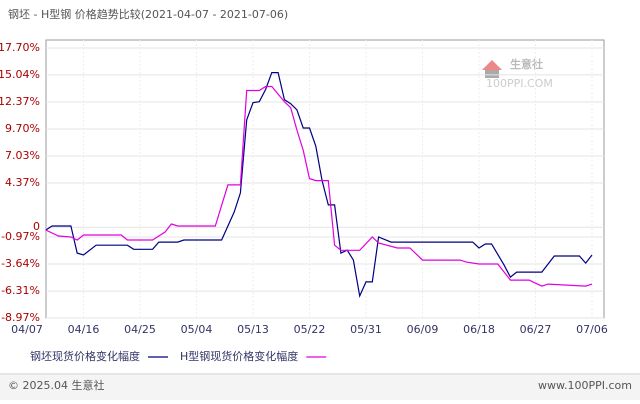 Image resolution: width=640 pixels, height=404 pixels. I want to click on footer-bg, so click(320, 387).